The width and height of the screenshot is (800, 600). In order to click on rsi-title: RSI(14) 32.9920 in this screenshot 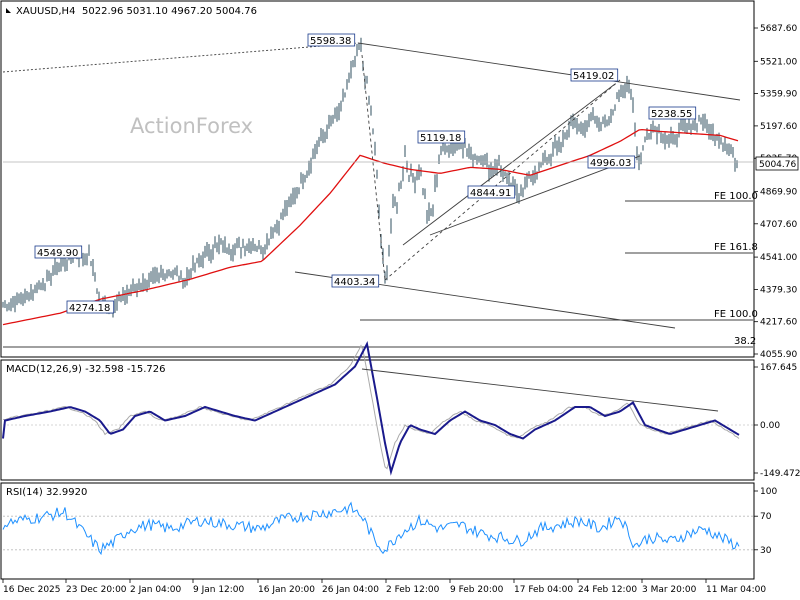, I will do `click(46, 492)`.